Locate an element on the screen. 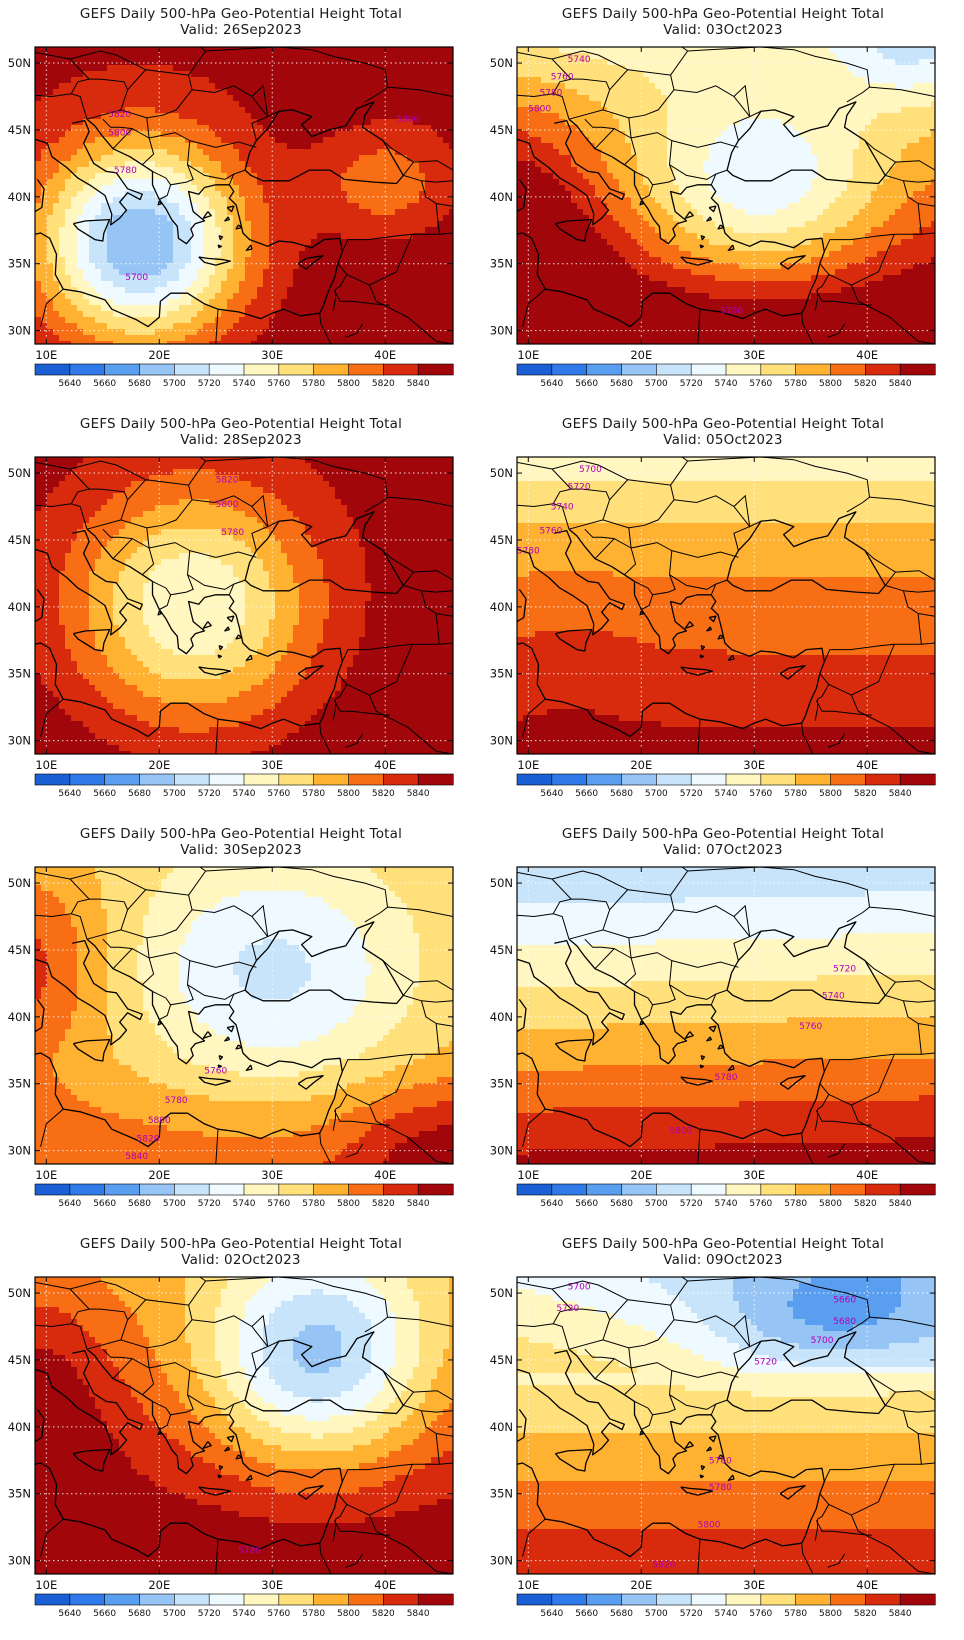  contour-label: 5800 is located at coordinates (119, 134).